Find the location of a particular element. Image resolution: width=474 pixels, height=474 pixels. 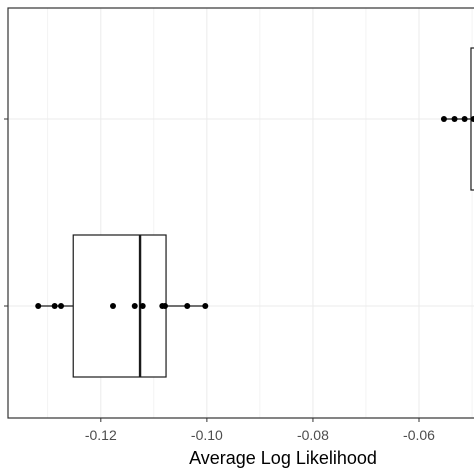

x-axis-title: Average Log Likelihood is located at coordinates (283, 458).